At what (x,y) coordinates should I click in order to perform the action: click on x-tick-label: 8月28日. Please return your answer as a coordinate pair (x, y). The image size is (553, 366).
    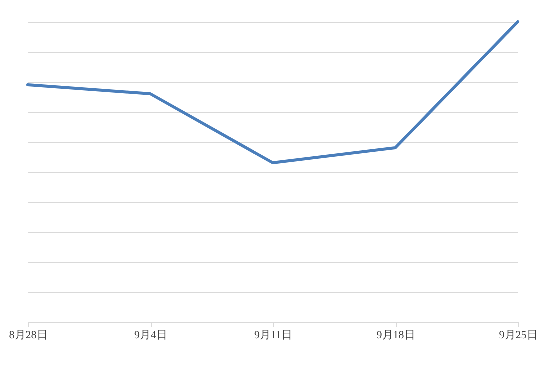
    Looking at the image, I should click on (28, 336).